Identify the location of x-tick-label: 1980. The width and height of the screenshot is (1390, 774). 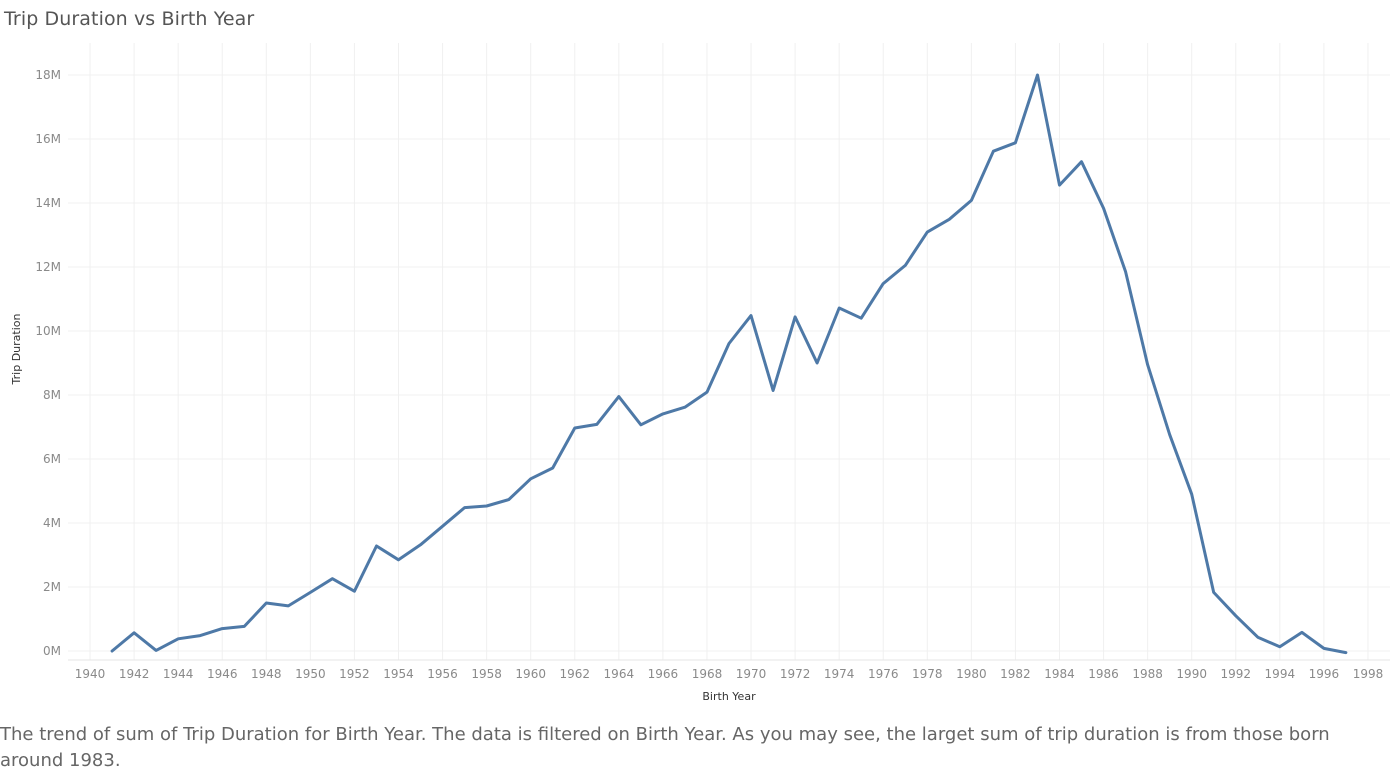
(971, 674).